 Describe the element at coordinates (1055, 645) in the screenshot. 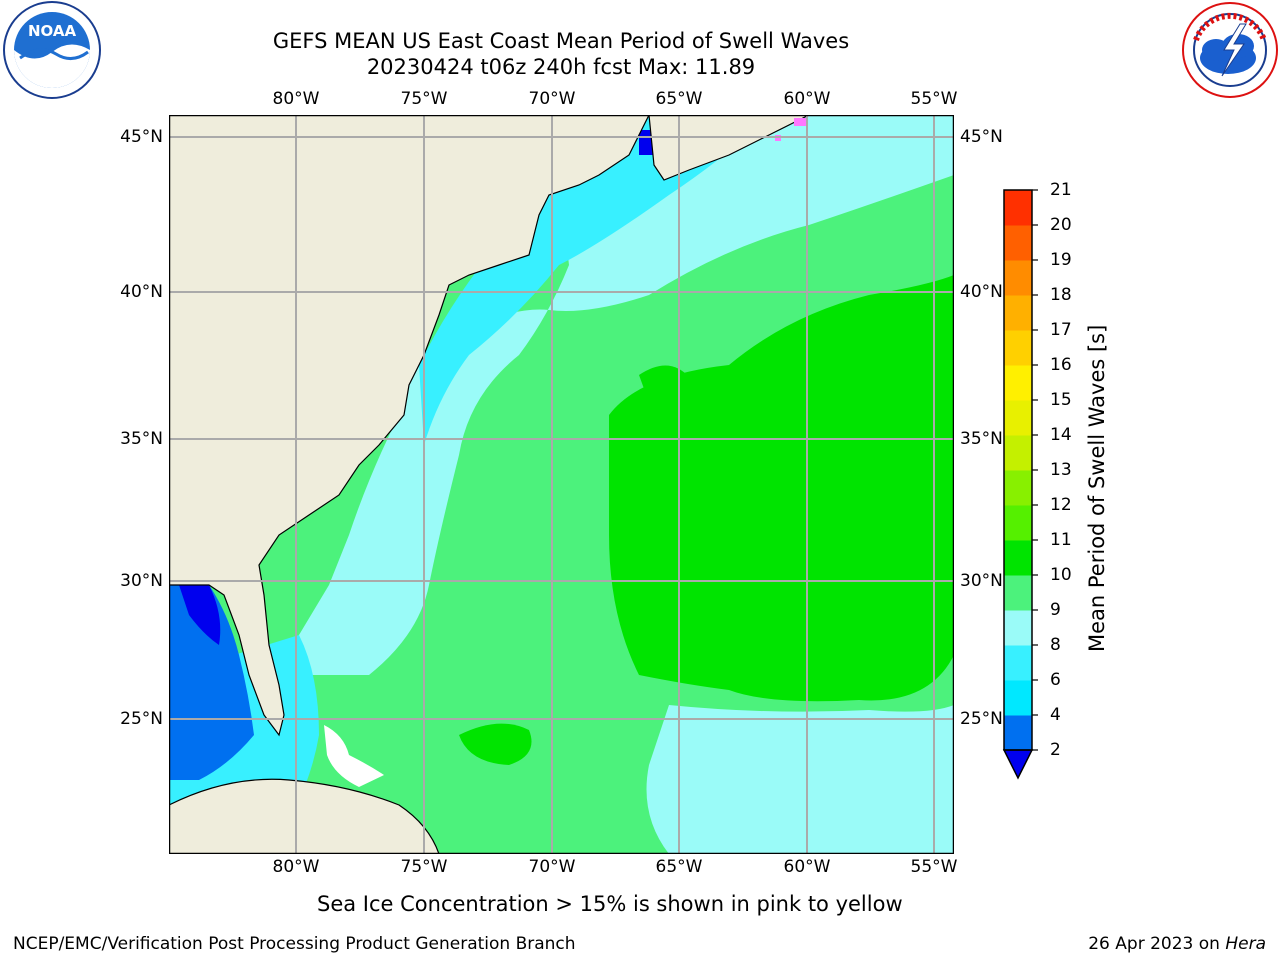

I see `colorbar-tick-label: 8` at that location.